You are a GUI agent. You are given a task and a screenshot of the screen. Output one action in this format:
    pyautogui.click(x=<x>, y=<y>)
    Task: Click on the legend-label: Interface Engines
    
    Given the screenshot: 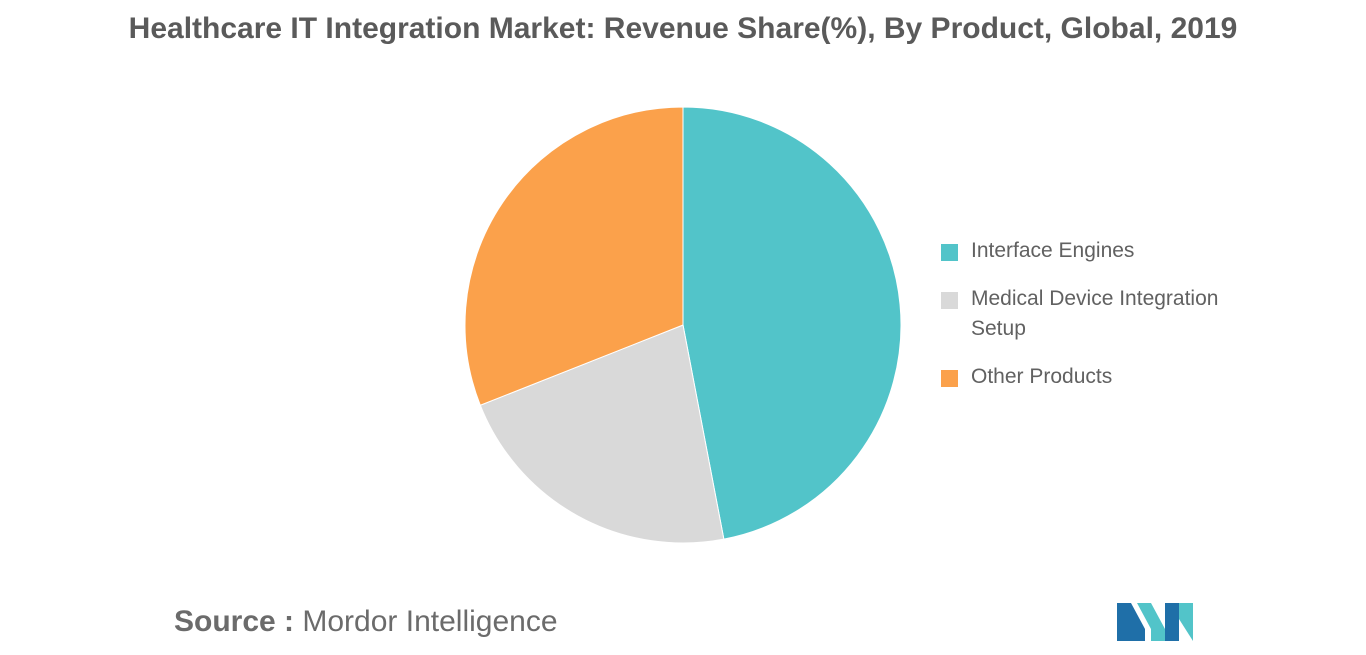 What is the action you would take?
    pyautogui.click(x=1053, y=250)
    